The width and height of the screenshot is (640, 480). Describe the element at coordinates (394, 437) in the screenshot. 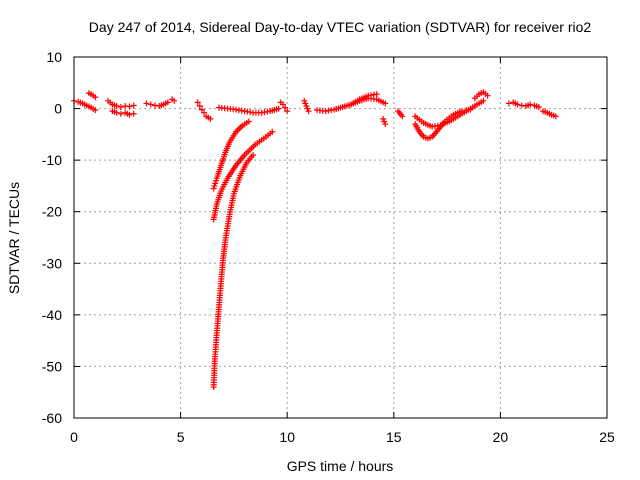

I see `x-tick-label: 15` at that location.